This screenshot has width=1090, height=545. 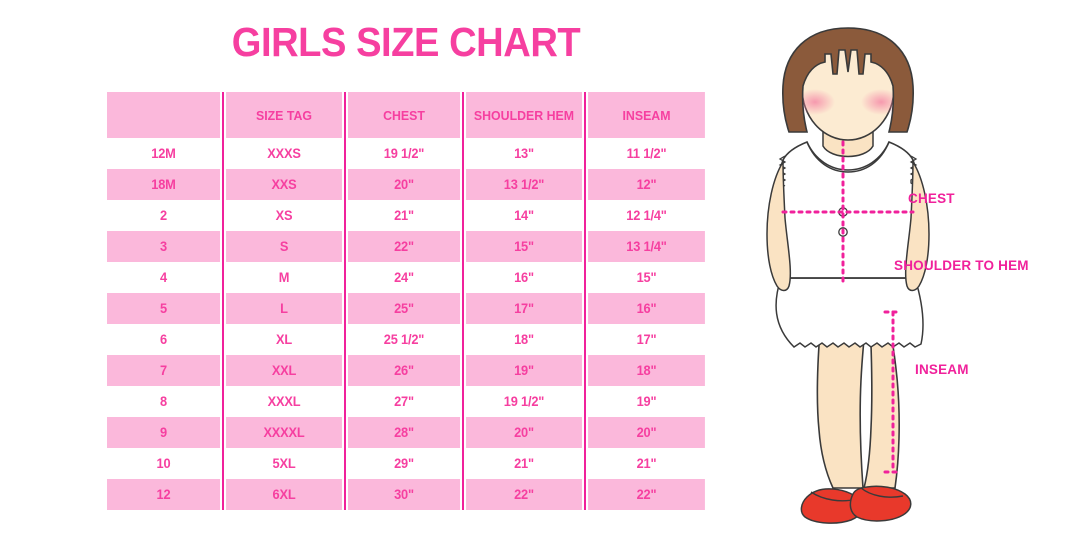 I want to click on cell-size-tag: XXXXL, so click(x=284, y=432).